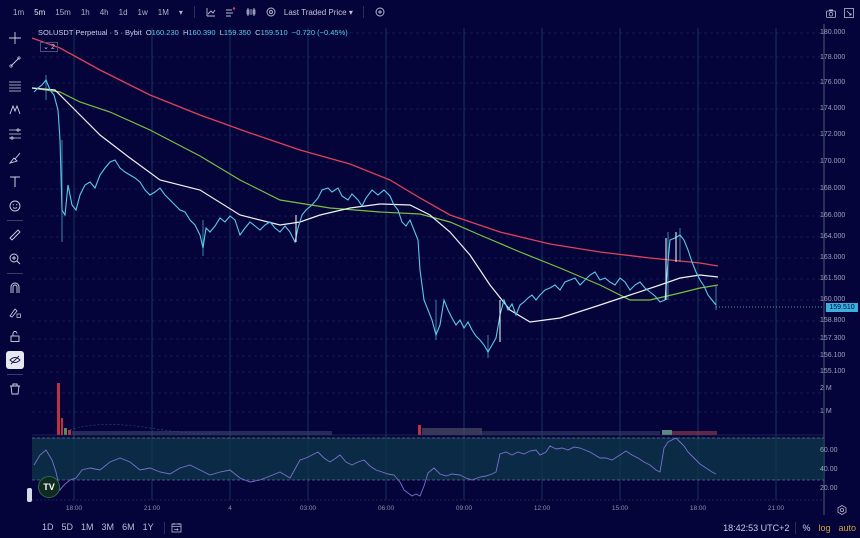 The image size is (860, 538). Describe the element at coordinates (387, 409) in the screenshot. I see `volume-bars` at that location.